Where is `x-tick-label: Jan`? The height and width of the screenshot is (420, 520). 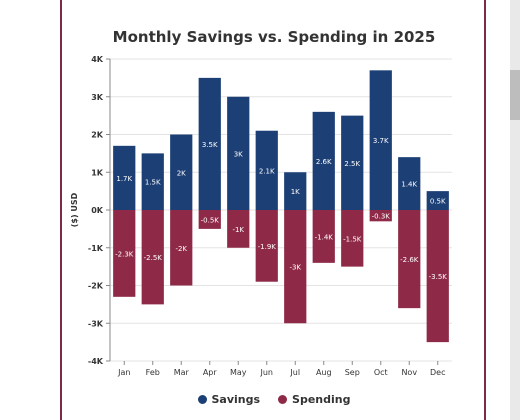
x-tick-label: Jan is located at coordinates (123, 372).